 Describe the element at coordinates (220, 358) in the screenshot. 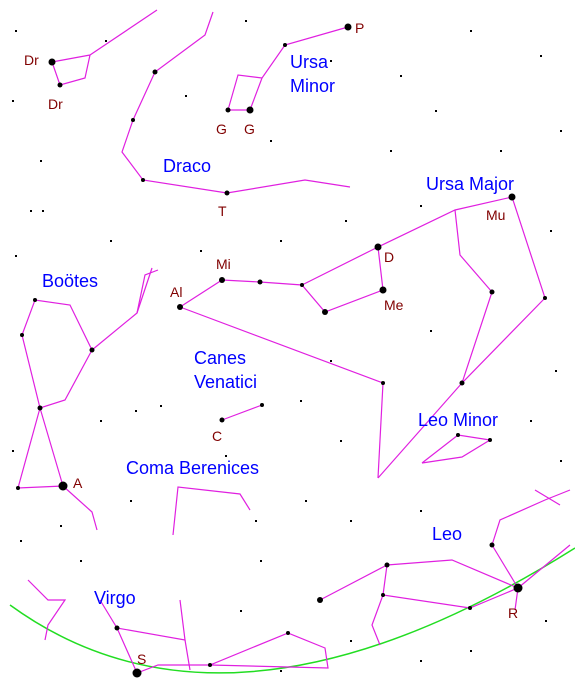

I see `constellation-name: Canes` at that location.